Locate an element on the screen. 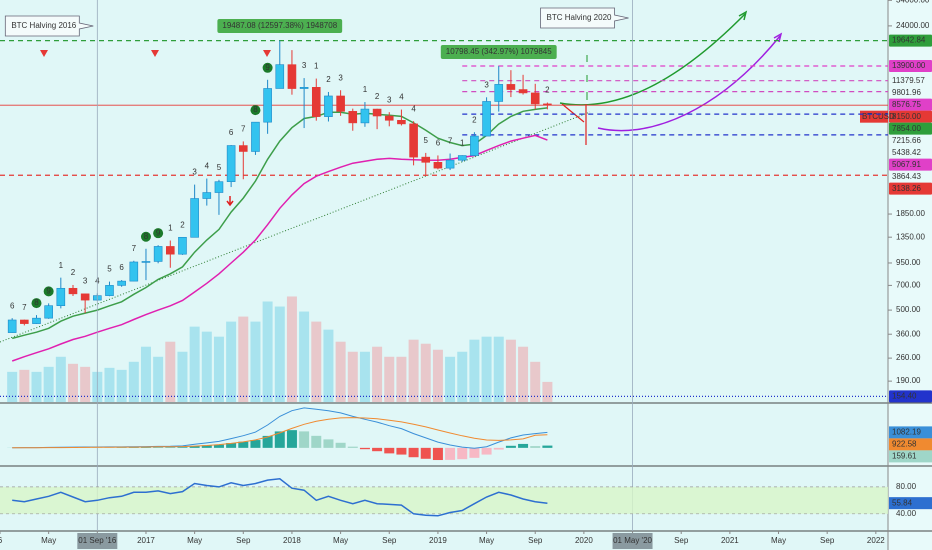  td-count: 3 is located at coordinates (304, 65).